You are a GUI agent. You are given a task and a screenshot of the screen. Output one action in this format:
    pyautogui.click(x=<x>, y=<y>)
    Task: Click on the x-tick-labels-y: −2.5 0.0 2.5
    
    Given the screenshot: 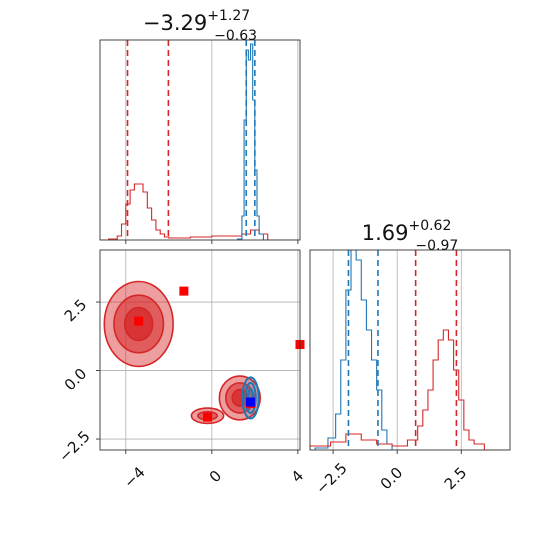 What is the action you would take?
    pyautogui.click(x=391, y=478)
    